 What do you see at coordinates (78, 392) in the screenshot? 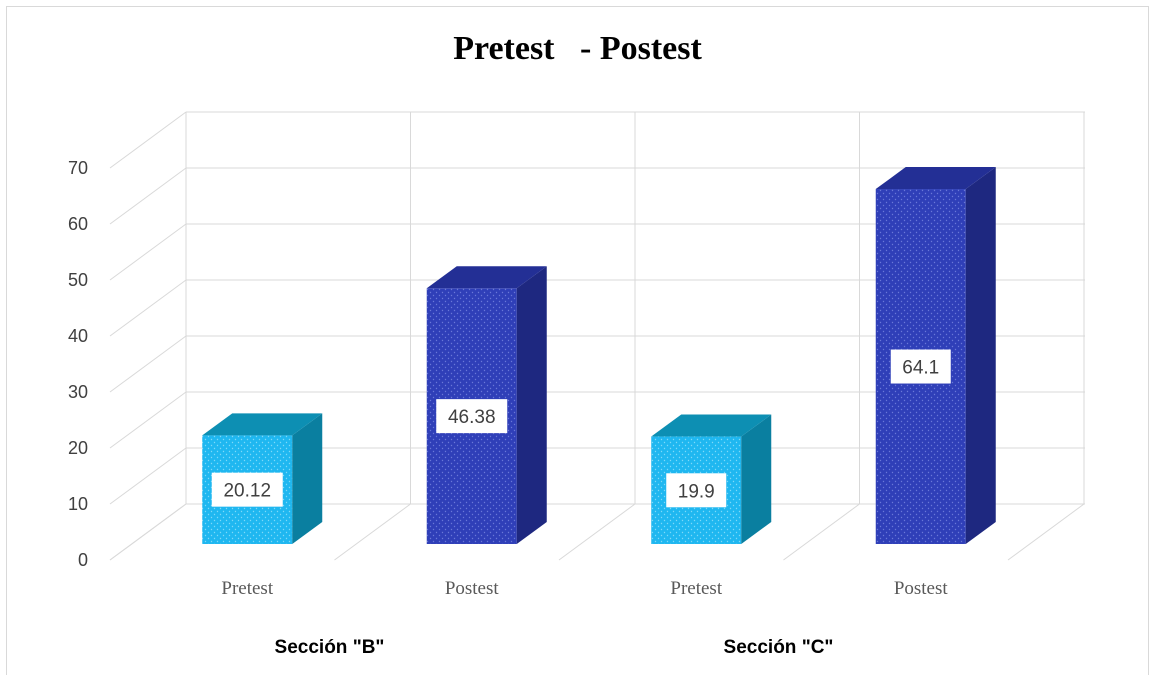
I see `y-tick-label: 30` at bounding box center [78, 392].